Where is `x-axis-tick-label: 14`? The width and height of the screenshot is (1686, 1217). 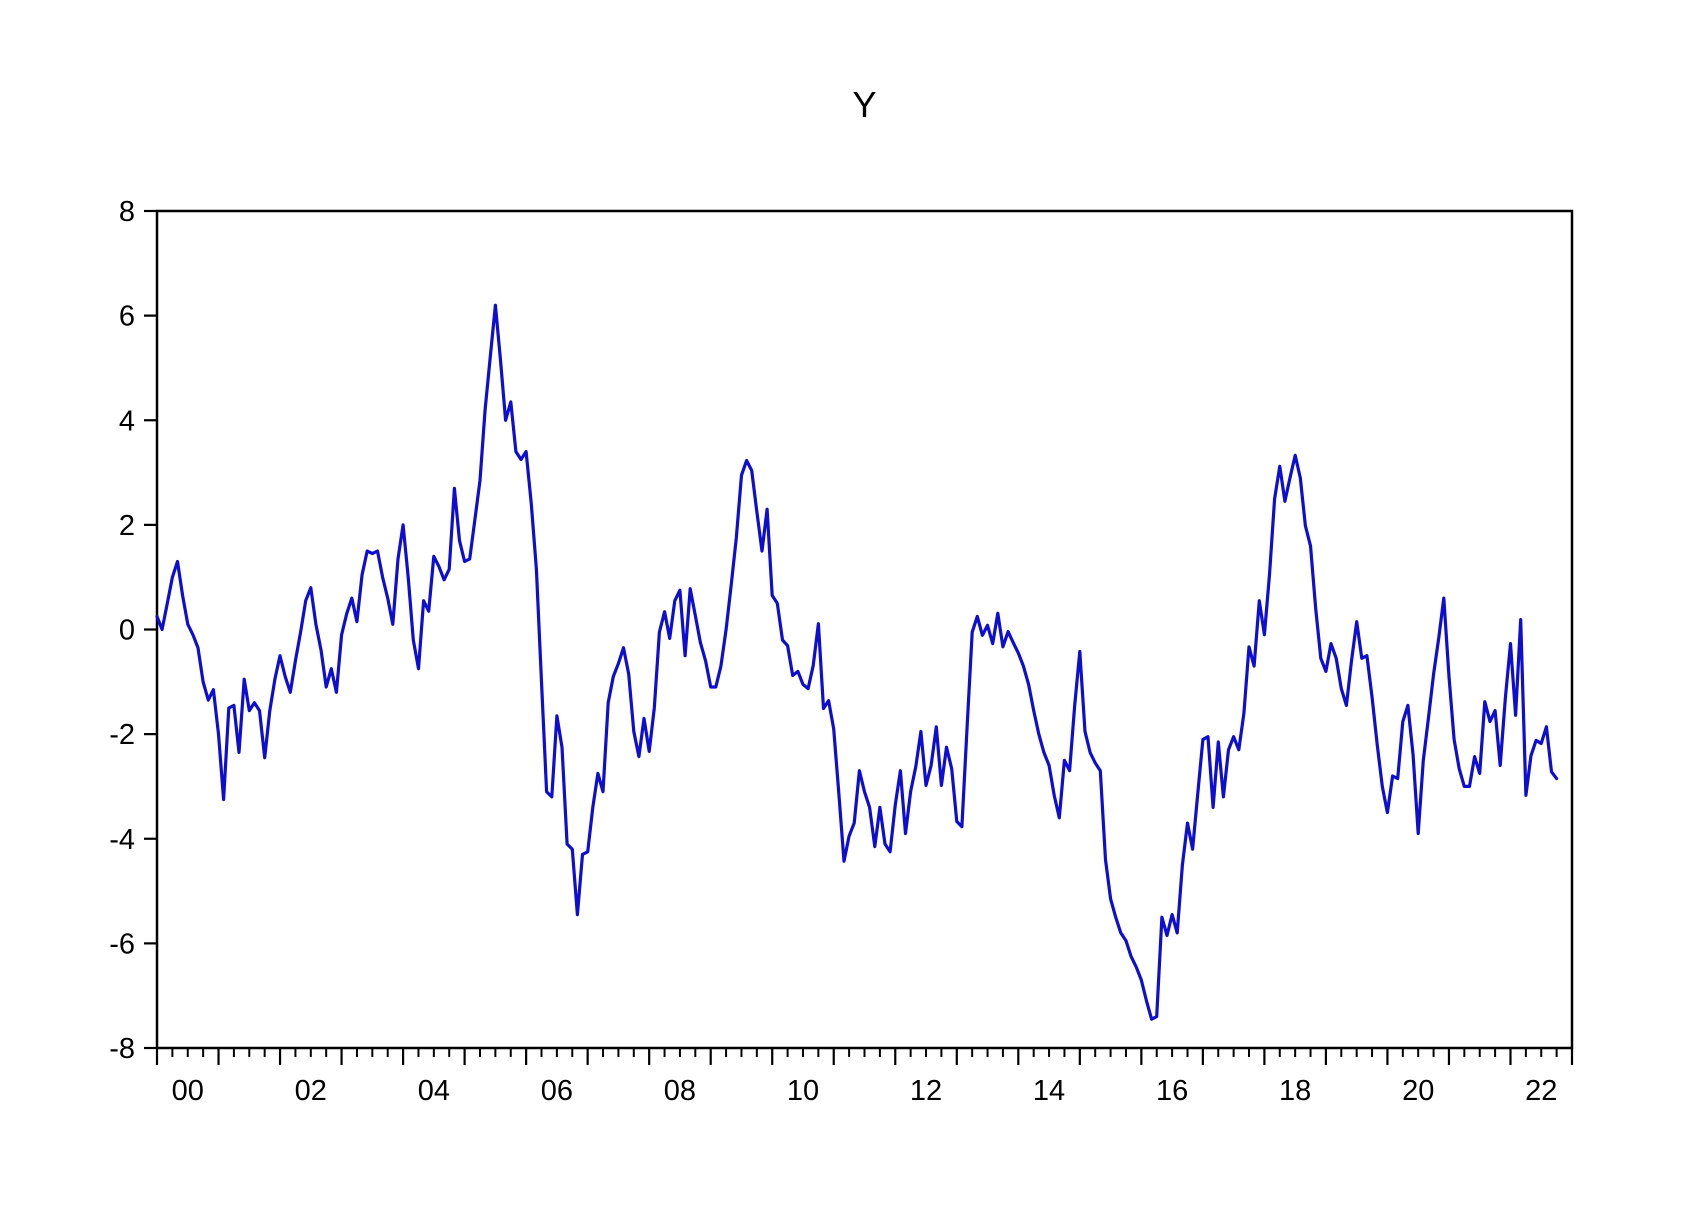
x-axis-tick-label: 14 is located at coordinates (1049, 1091).